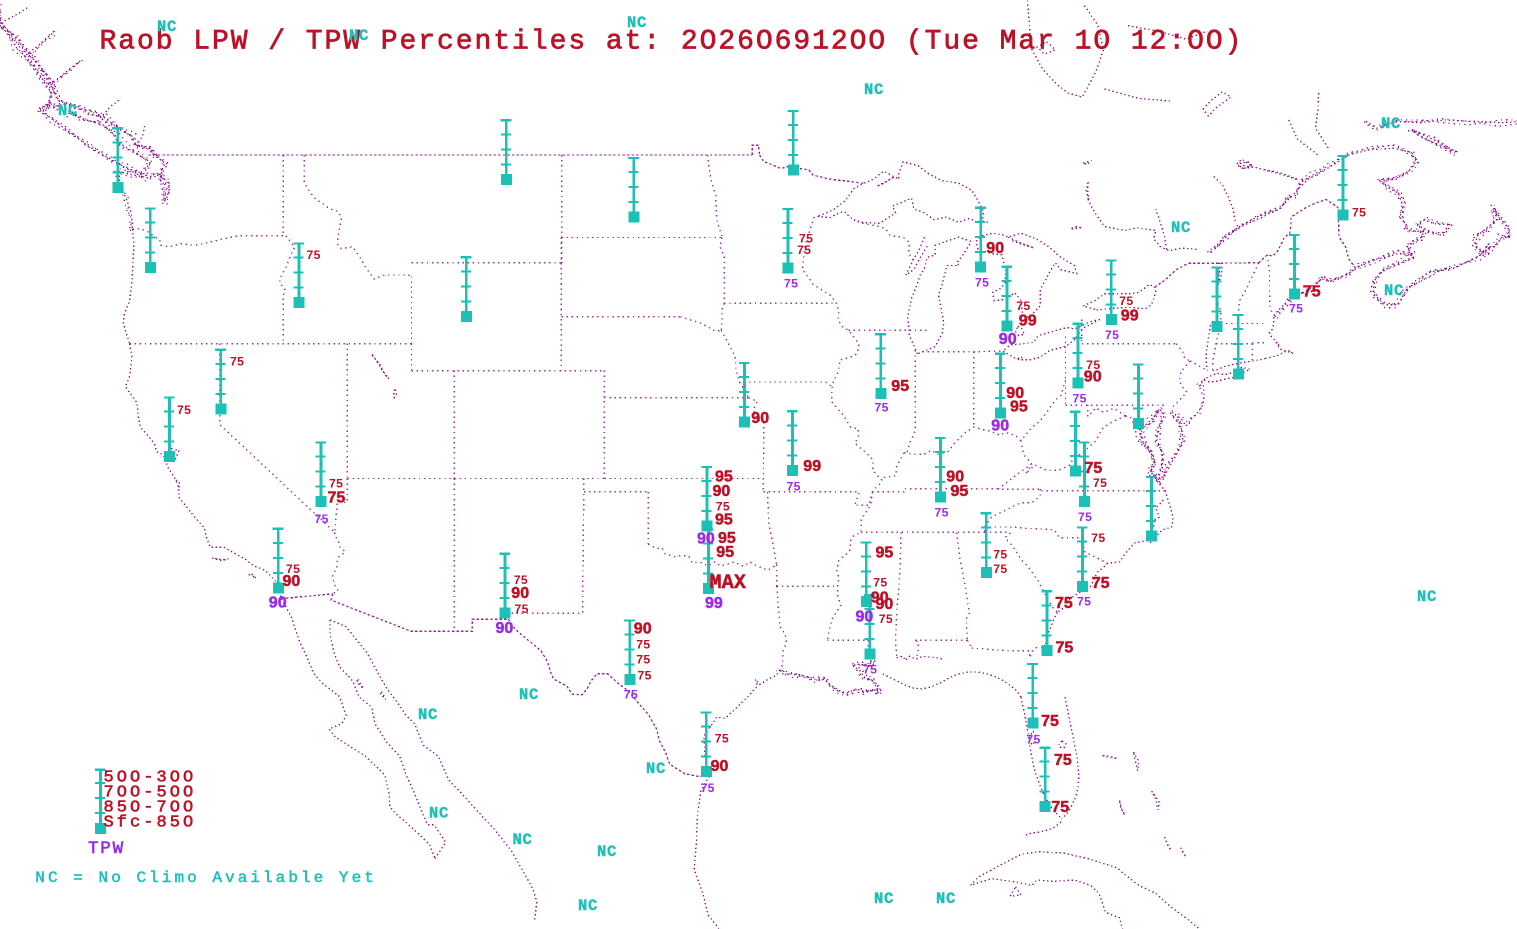 The width and height of the screenshot is (1517, 929). I want to click on svg-text: 85O-7OO, so click(150, 808).